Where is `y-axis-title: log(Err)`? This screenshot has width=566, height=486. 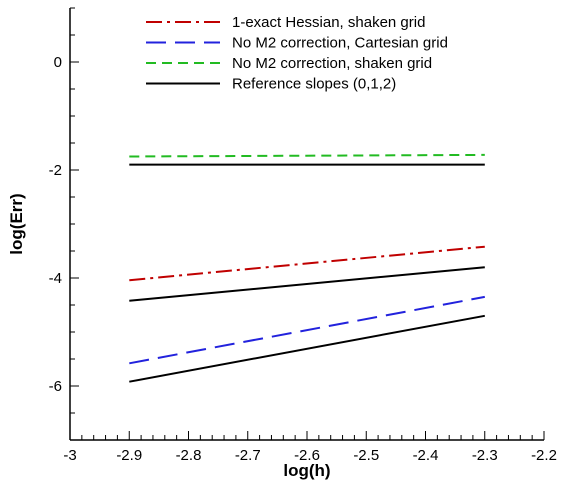
y-axis-title: log(Err) is located at coordinates (16, 223).